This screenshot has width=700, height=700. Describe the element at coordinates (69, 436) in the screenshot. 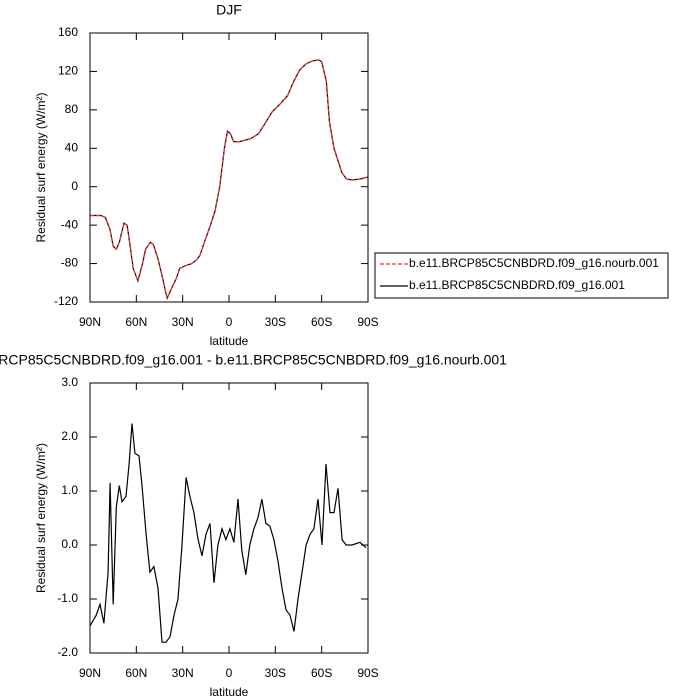

I see `y-tick-label: 2.0` at that location.